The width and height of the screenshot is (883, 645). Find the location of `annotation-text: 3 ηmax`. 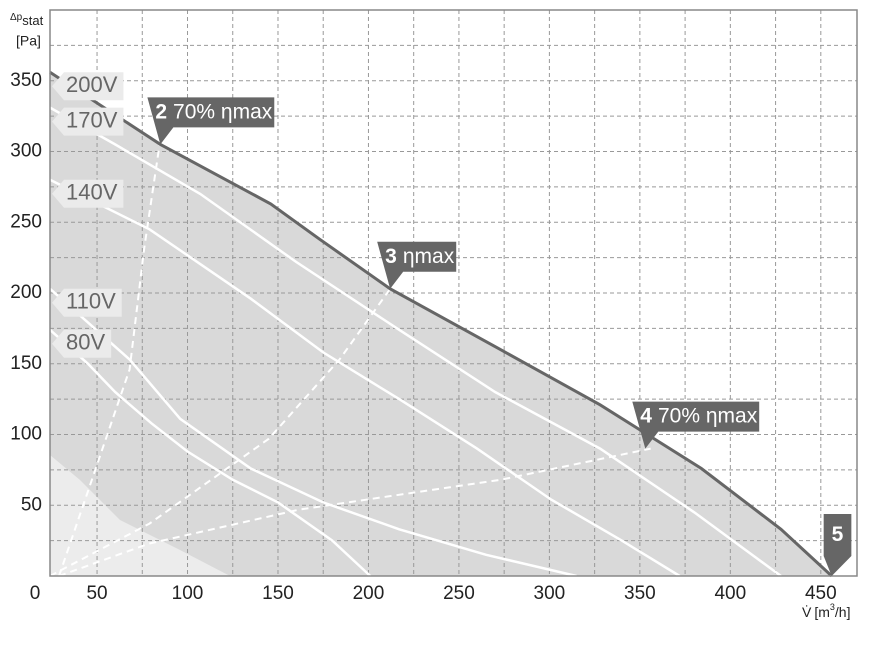

annotation-text: 3 ηmax is located at coordinates (420, 255).